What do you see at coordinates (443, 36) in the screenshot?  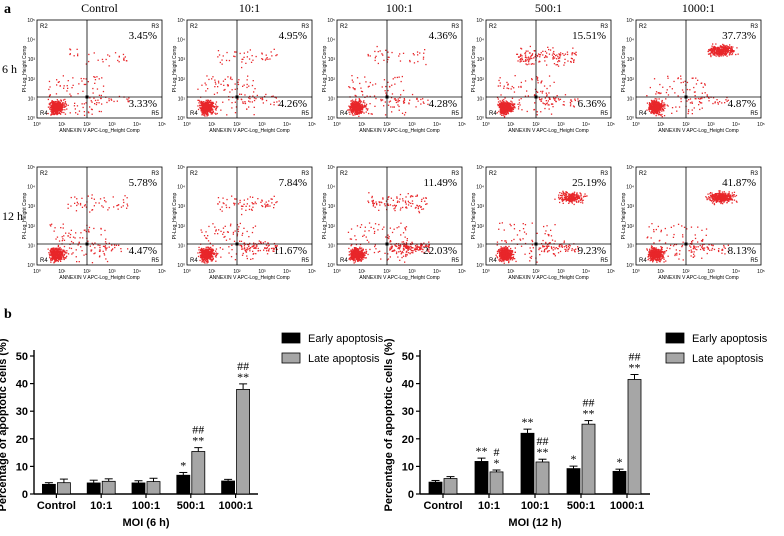 I see `late-apoptosis-percent: 4.36%` at bounding box center [443, 36].